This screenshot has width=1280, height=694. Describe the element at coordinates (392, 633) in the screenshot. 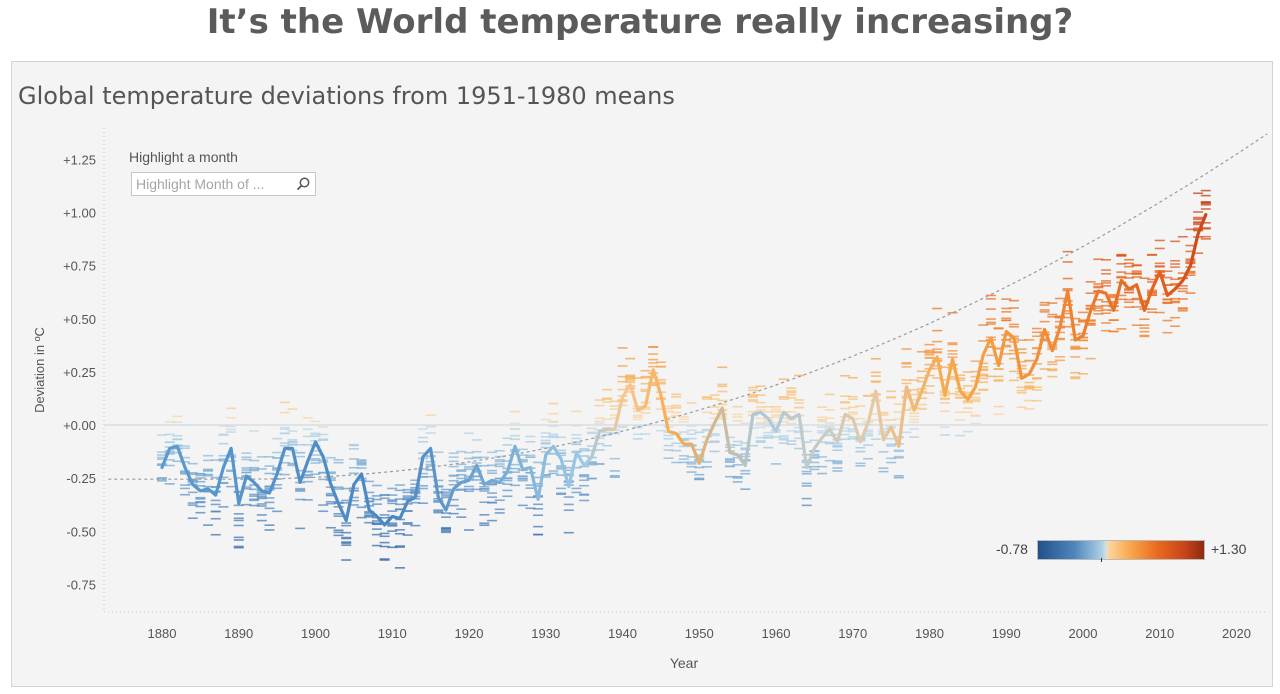

I see `x-tick-label: 1910` at that location.